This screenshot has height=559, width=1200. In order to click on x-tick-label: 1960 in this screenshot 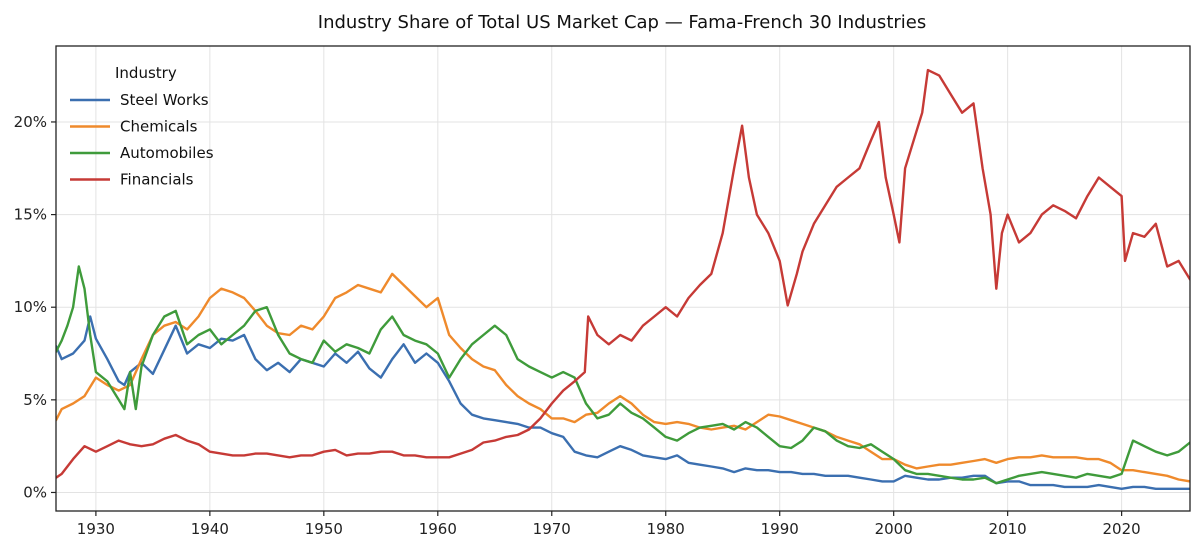, I will do `click(438, 529)`.